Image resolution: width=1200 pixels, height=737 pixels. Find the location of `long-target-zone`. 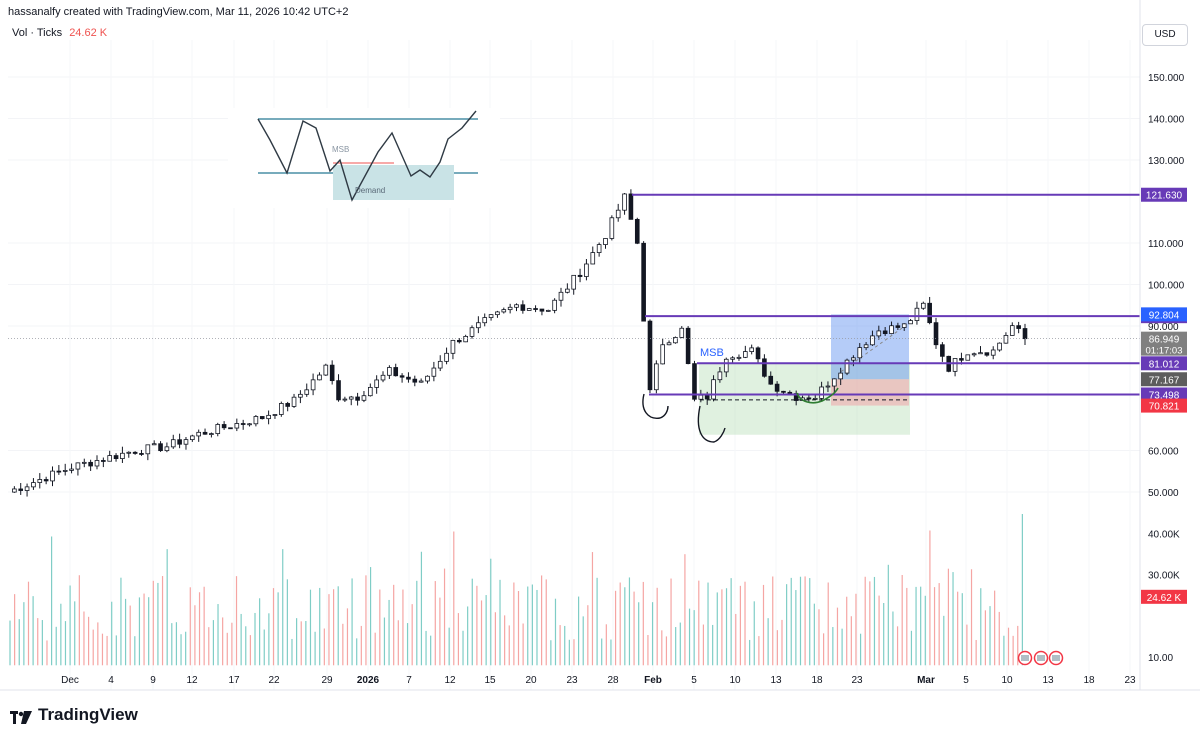

long-target-zone is located at coordinates (870, 347).